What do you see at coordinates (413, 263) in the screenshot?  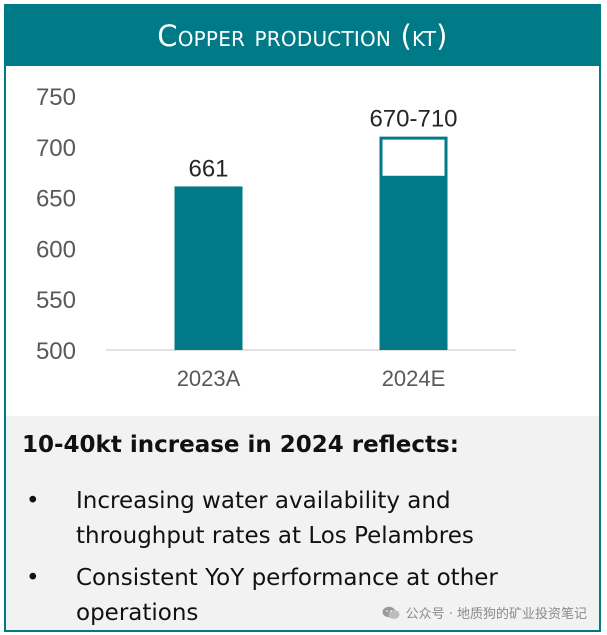 I see `bar-2024E` at bounding box center [413, 263].